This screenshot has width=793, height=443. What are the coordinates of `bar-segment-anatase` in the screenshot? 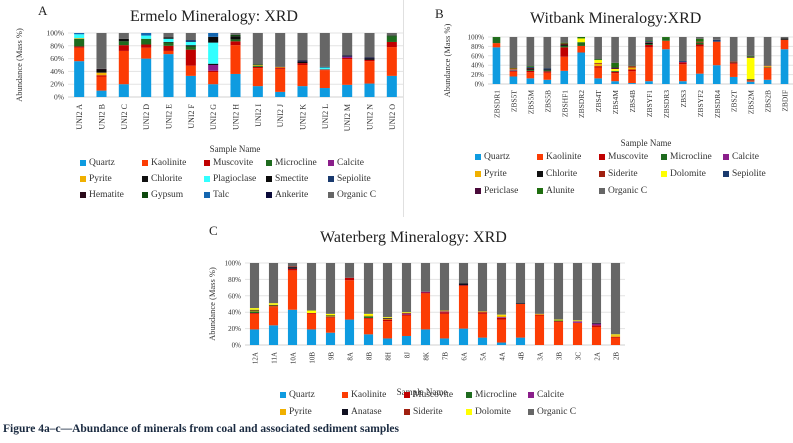 It's located at (273, 305).